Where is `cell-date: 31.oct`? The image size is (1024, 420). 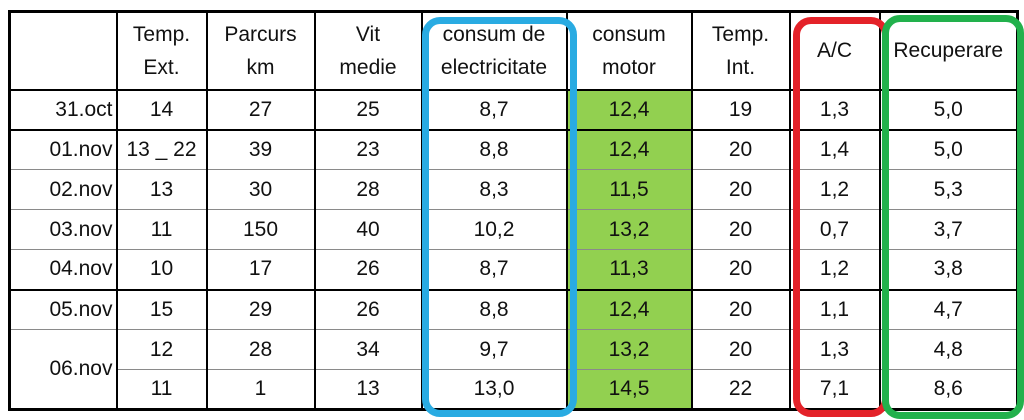
cell-date: 31.oct is located at coordinates (63, 110).